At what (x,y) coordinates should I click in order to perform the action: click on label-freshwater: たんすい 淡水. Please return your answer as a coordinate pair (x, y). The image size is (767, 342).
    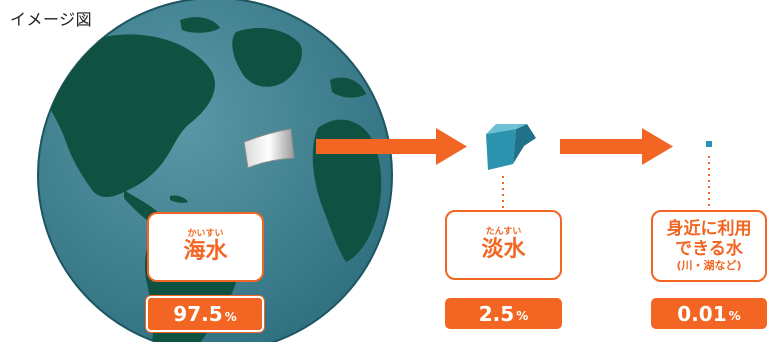
    Looking at the image, I should click on (503, 245).